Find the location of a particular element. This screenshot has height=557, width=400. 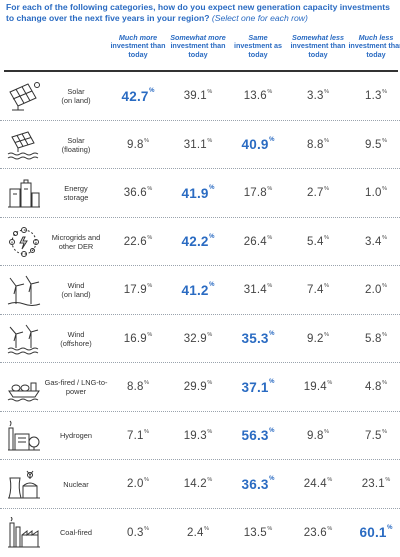

column-header-much-more: Much more investment than today is located at coordinates (138, 46).